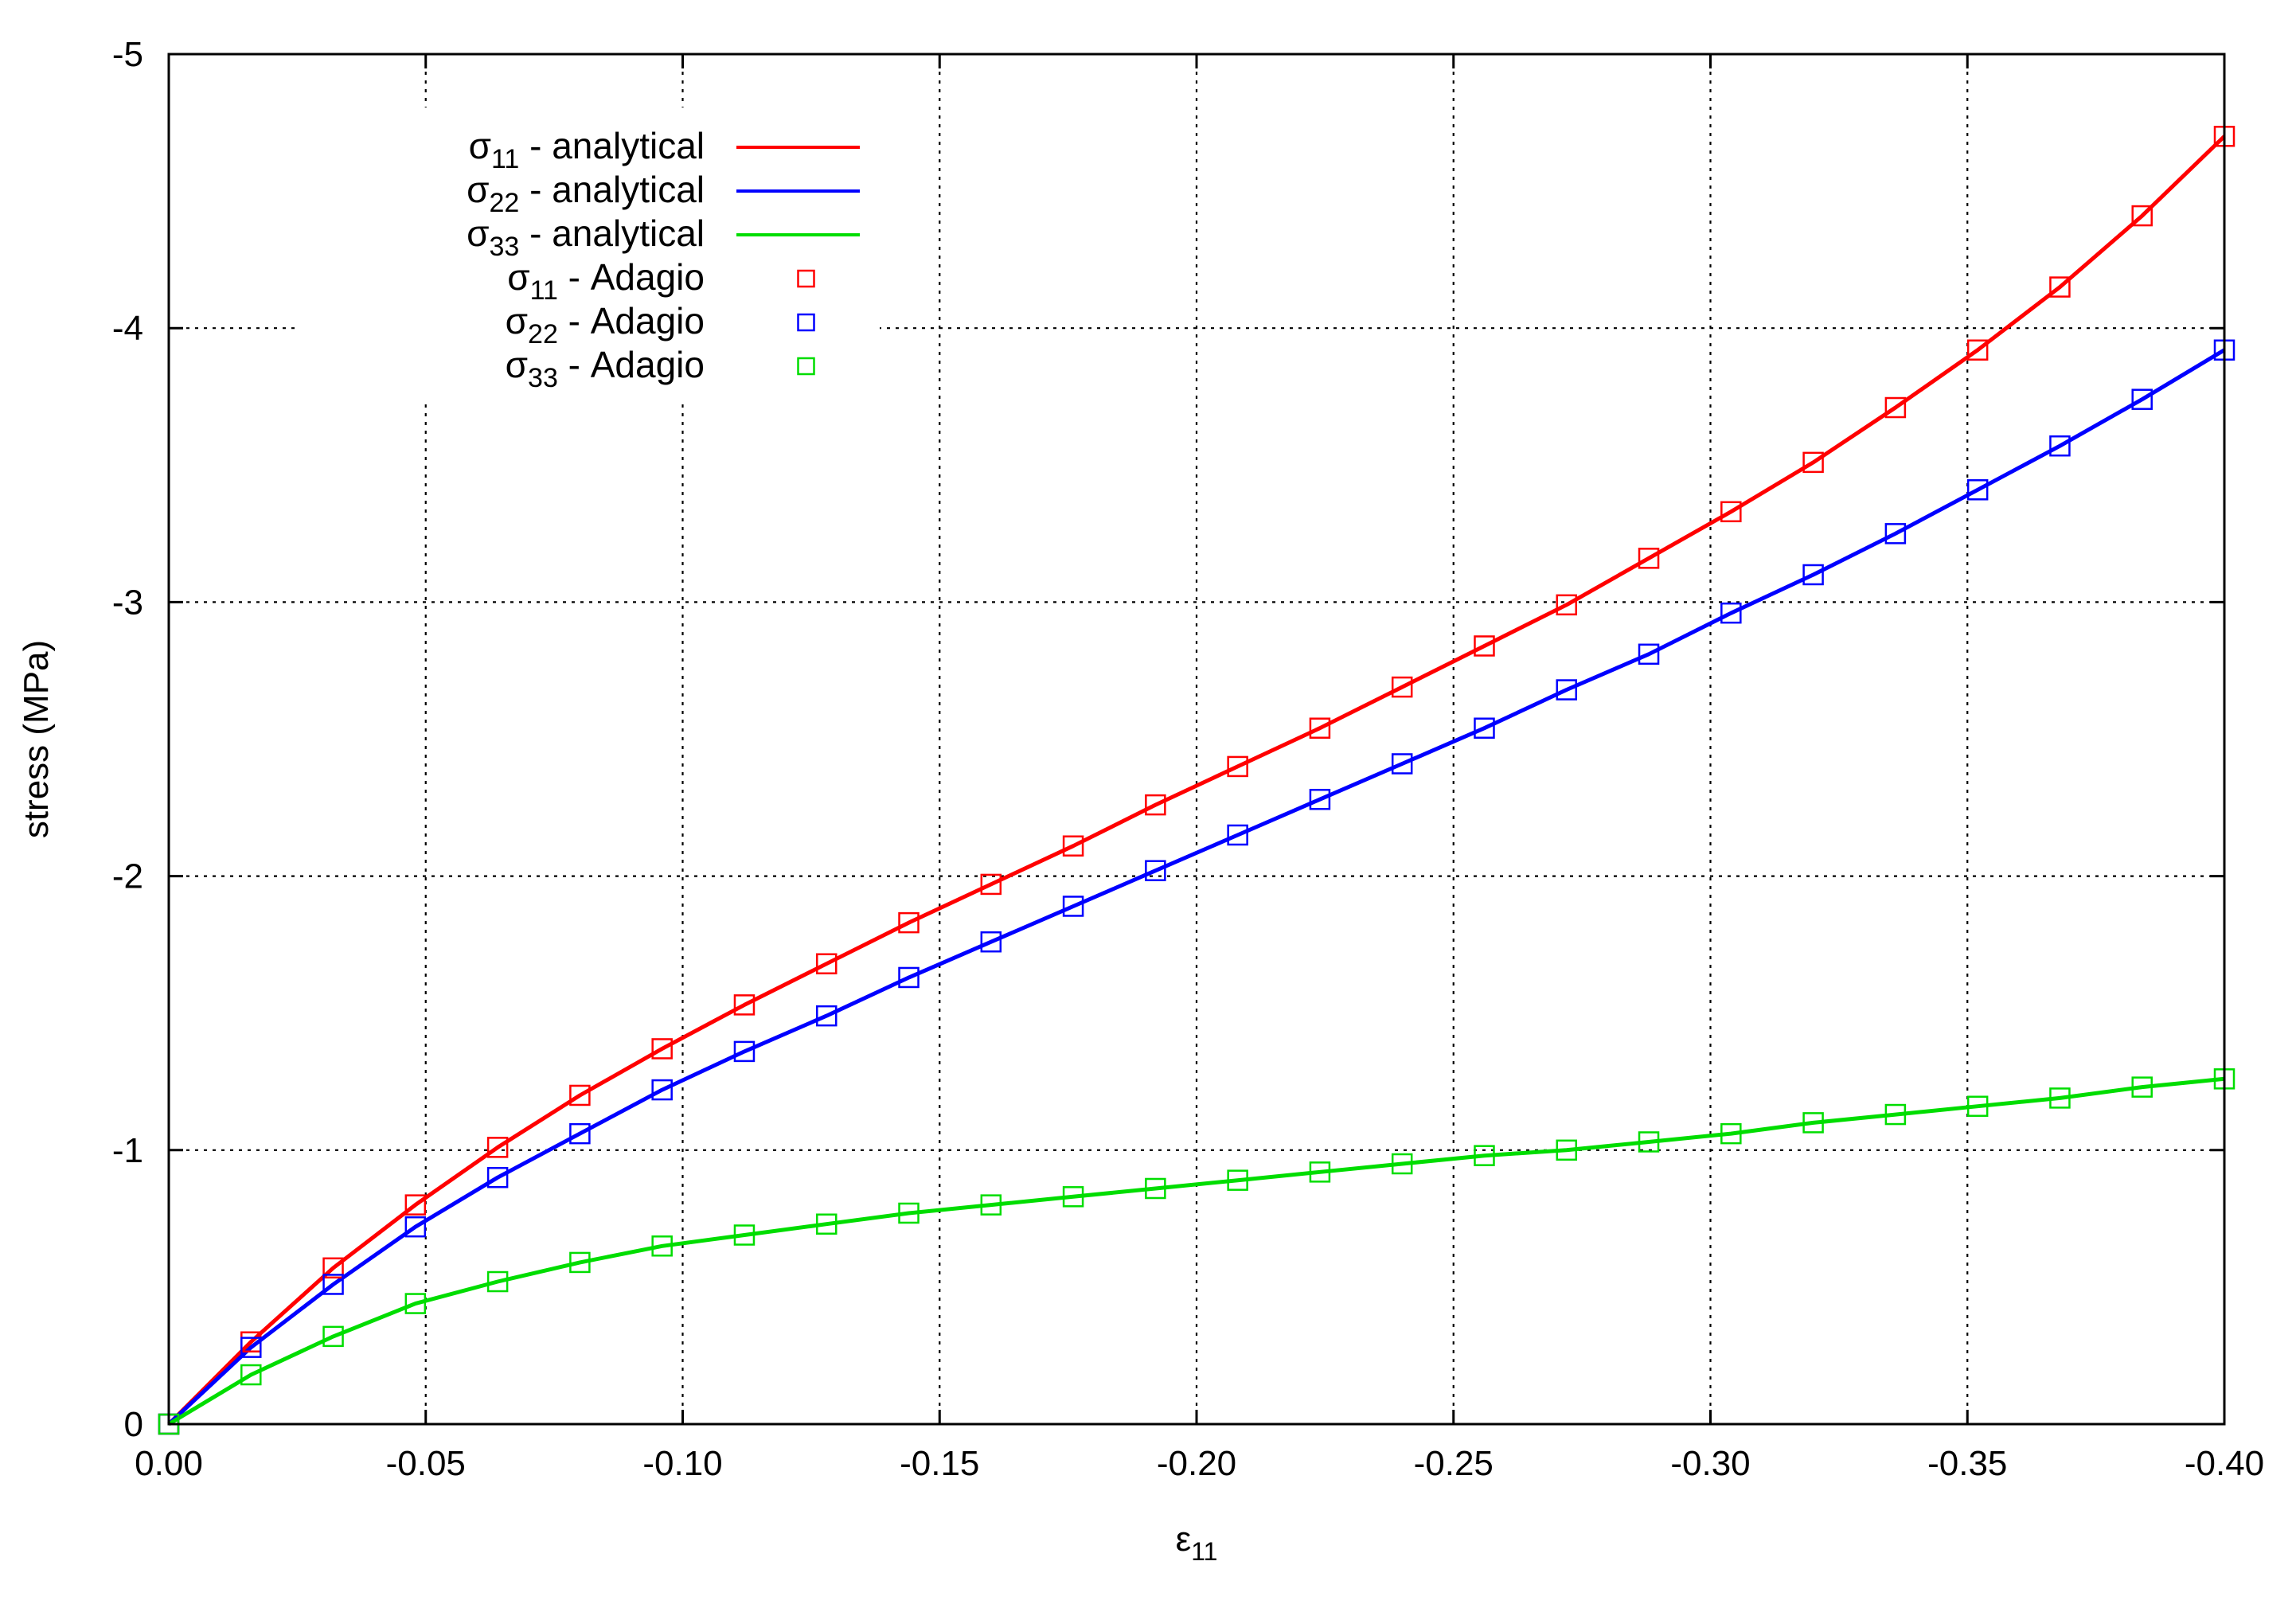 Image resolution: width=2296 pixels, height=1608 pixels. I want to click on x-tick-label: -0.40, so click(2224, 1464).